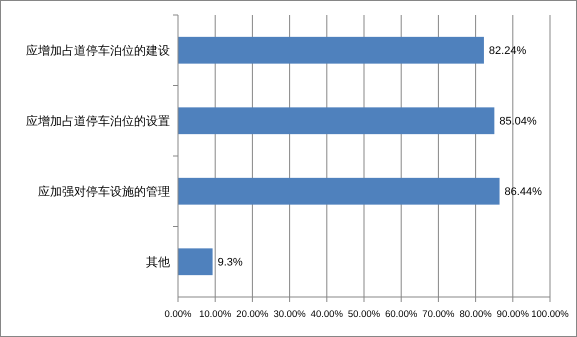 This screenshot has width=577, height=337. I want to click on x-tick-label: 90.00%, so click(513, 314).